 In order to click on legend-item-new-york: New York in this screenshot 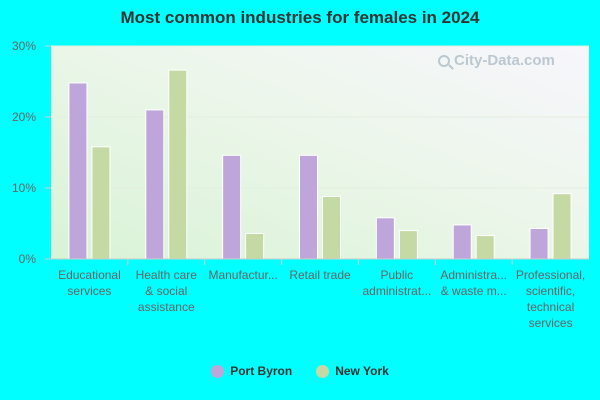, I will do `click(352, 371)`.